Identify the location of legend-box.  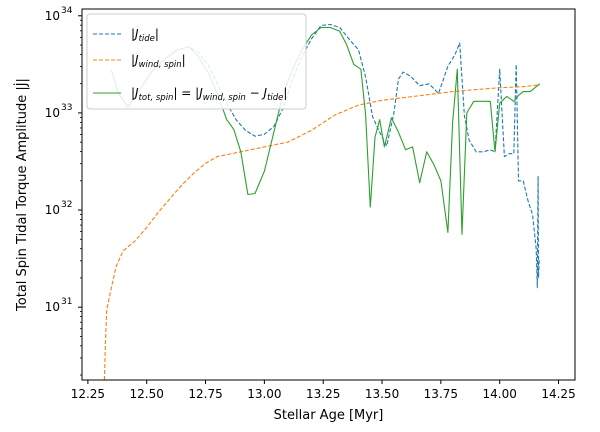
(196, 61).